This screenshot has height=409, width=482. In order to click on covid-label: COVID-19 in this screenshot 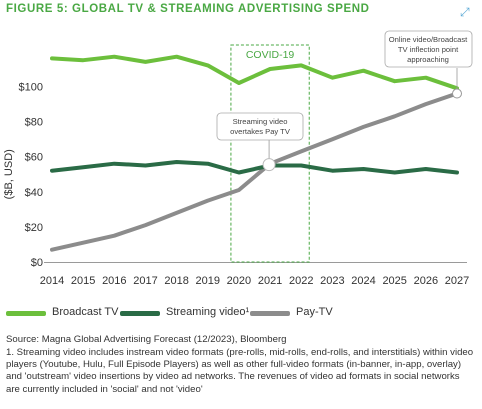, I will do `click(270, 55)`.